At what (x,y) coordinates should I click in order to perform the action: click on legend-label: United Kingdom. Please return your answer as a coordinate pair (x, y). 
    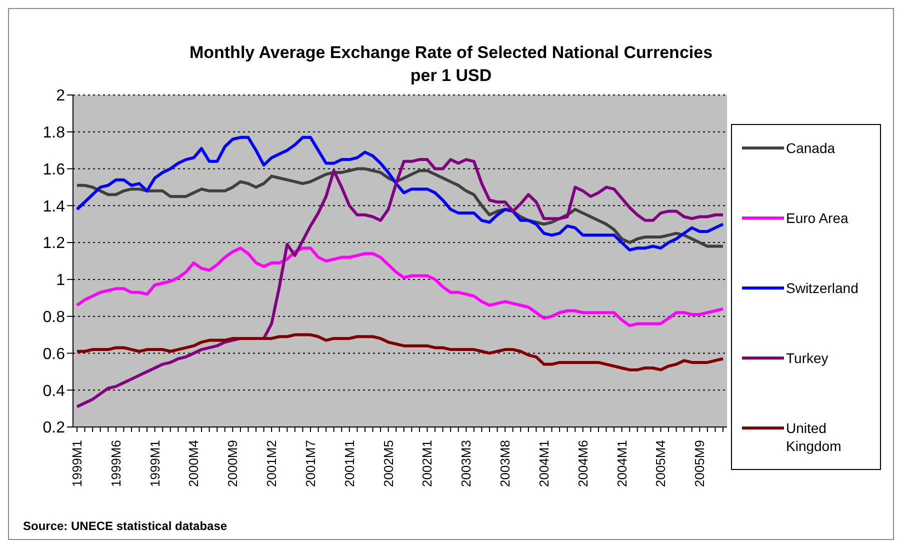
    Looking at the image, I should click on (814, 437).